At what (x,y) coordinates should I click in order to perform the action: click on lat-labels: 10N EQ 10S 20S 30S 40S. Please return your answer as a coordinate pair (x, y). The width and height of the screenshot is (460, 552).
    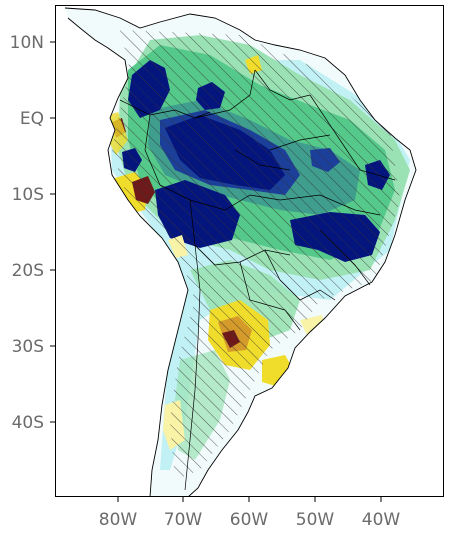
    Looking at the image, I should click on (27, 233).